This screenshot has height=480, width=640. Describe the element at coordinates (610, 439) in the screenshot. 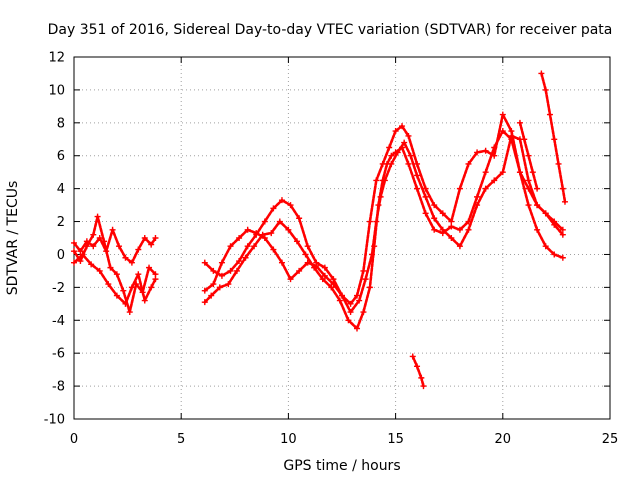

I see `x-tick-label: 25` at that location.